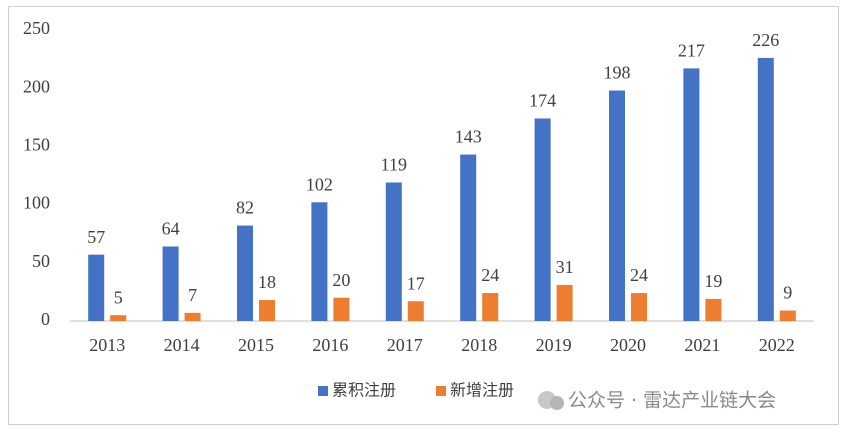  Describe the element at coordinates (364, 390) in the screenshot. I see `legend-label: 累积注册` at that location.